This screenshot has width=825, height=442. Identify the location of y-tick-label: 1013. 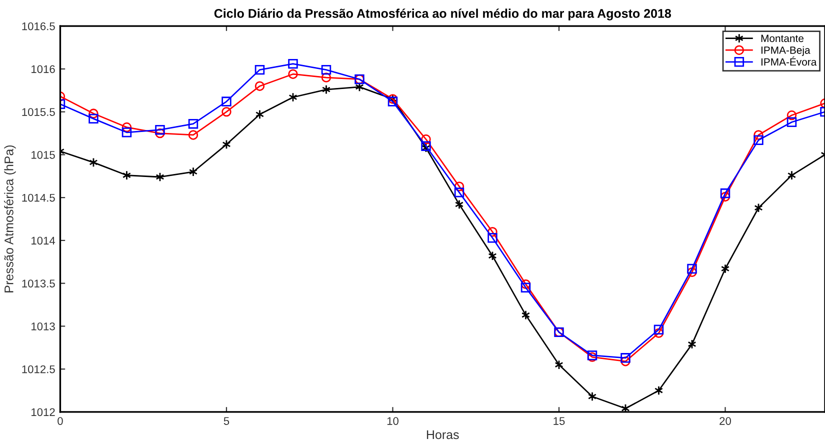
(43, 326).